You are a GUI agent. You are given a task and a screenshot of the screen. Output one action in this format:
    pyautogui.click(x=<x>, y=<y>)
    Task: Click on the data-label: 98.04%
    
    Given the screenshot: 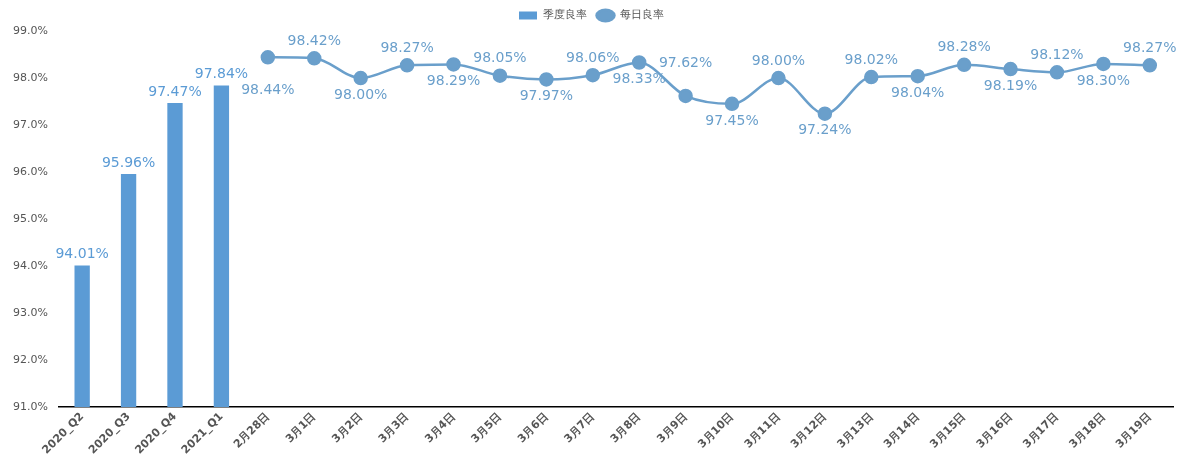 What is the action you would take?
    pyautogui.click(x=918, y=91)
    